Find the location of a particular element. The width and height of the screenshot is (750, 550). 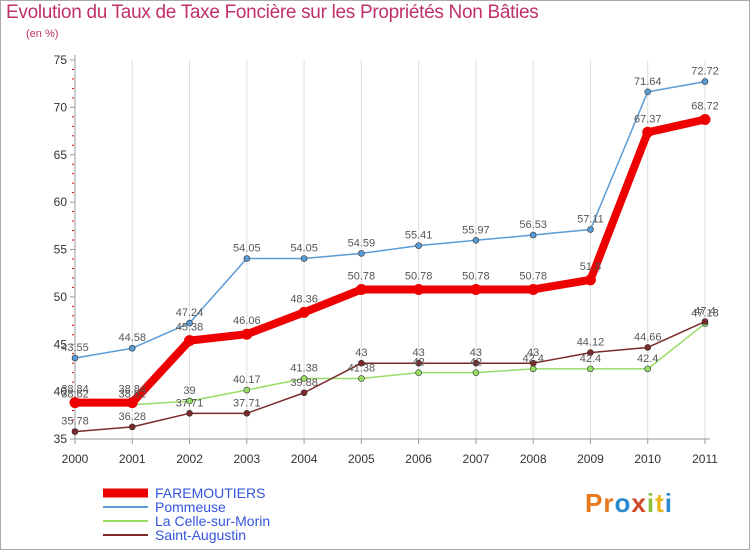

data-label-Pommeuse-2003: 54.05 is located at coordinates (247, 249).